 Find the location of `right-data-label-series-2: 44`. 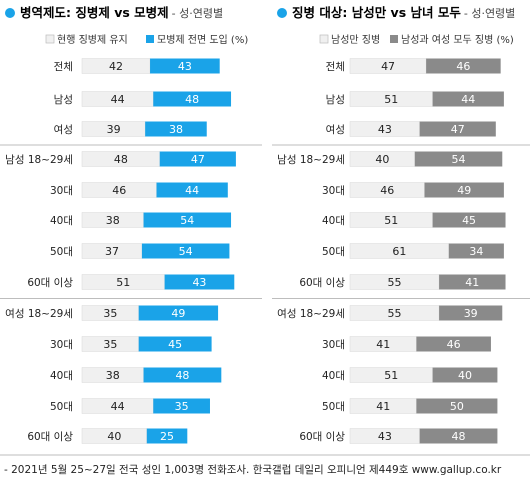

right-data-label-series-2: 44 is located at coordinates (468, 99).